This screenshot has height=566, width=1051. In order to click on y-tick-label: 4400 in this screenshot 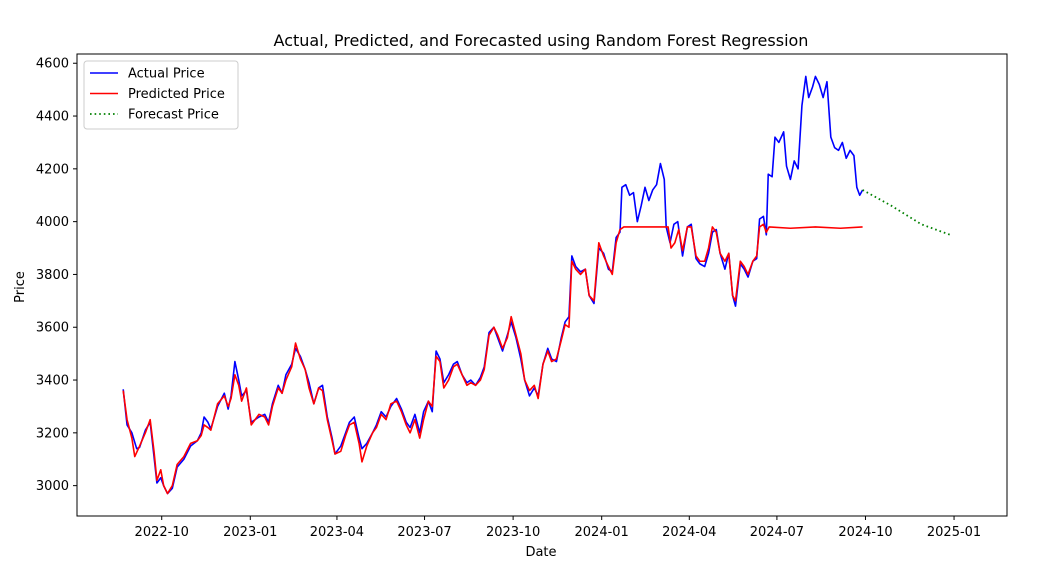, I will do `click(52, 117)`.